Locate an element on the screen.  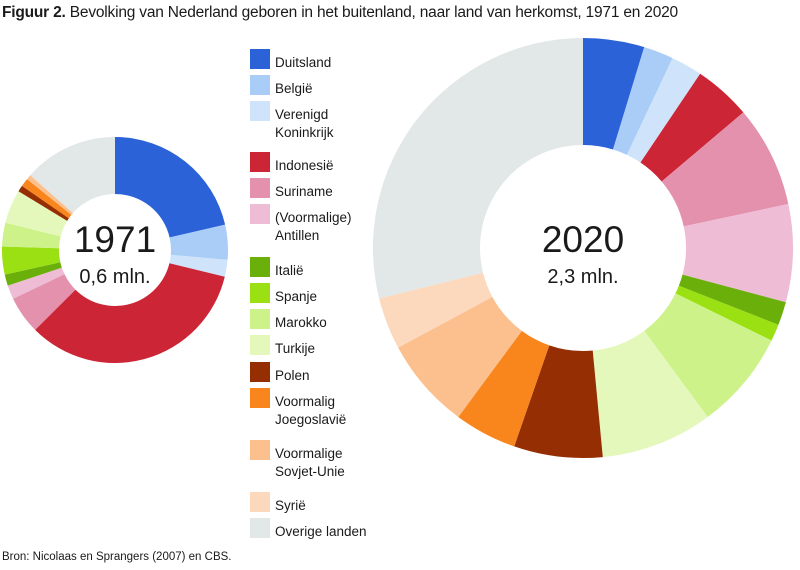
legend-label: Voormalige is located at coordinates (309, 453).